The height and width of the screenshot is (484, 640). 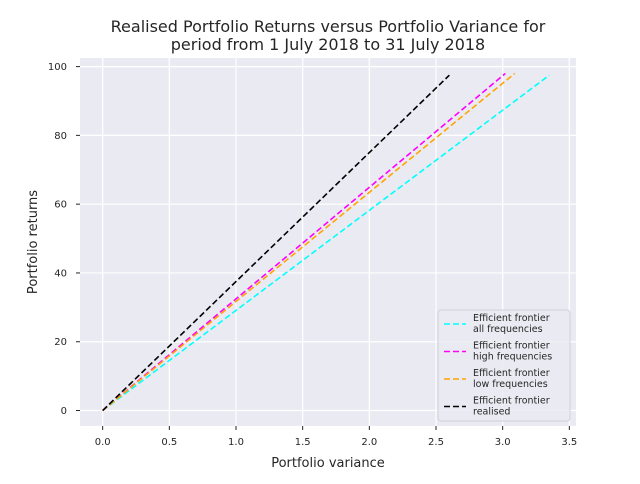 I want to click on y-tick-label: 0, so click(x=64, y=411).